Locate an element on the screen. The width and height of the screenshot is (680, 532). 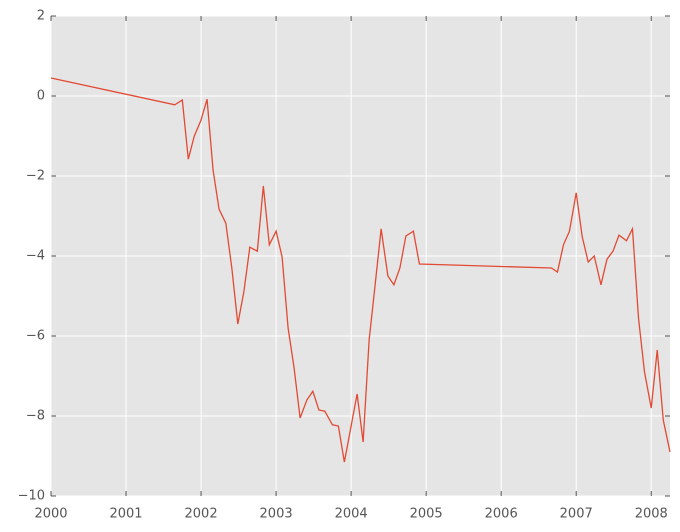
y-tick-label: −4 is located at coordinates (35, 256).